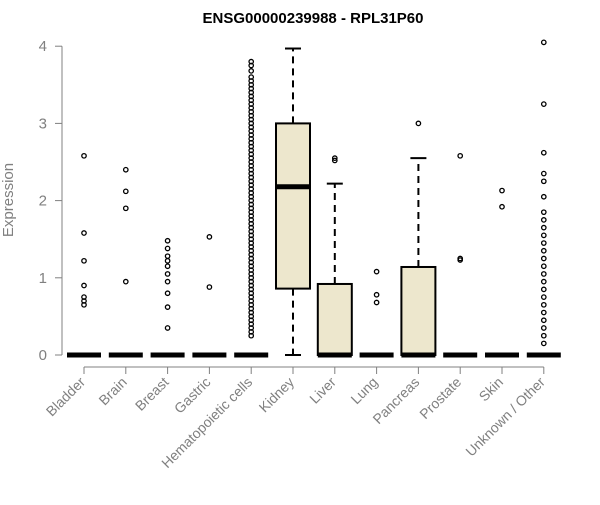  I want to click on x-tick-label: Kidney, so click(277, 395).